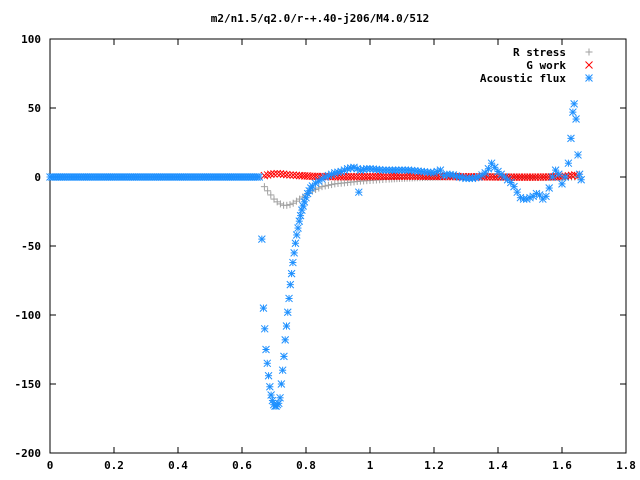 The image size is (640, 480). Describe the element at coordinates (37, 177) in the screenshot. I see `y-tick-label: 0` at that location.